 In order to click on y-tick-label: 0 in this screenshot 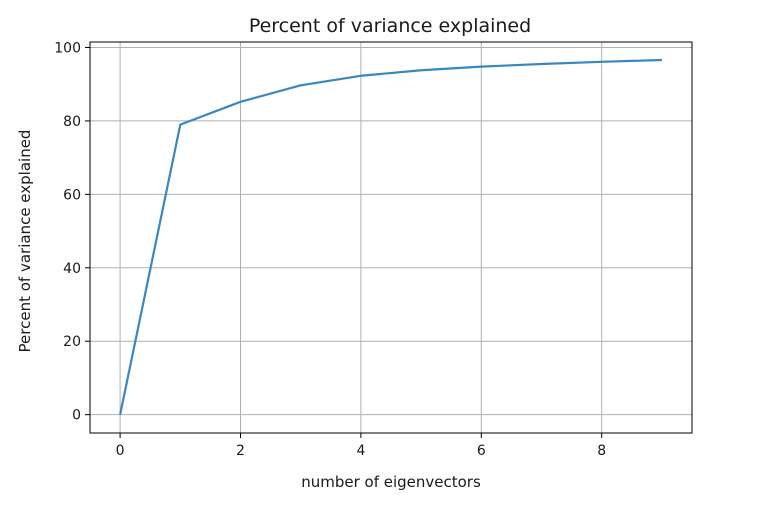, I will do `click(76, 416)`.